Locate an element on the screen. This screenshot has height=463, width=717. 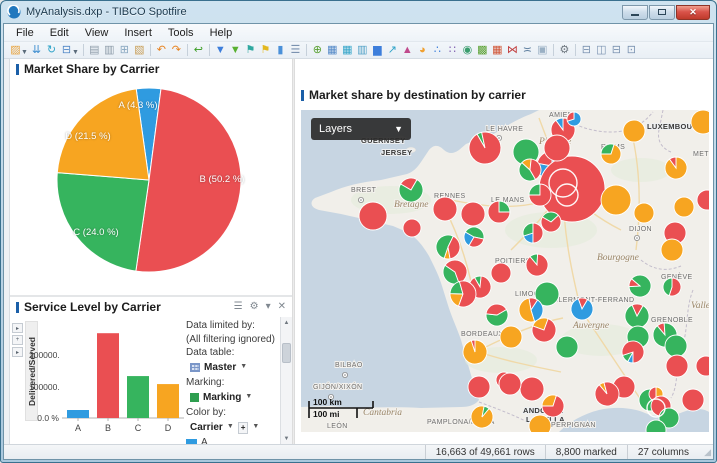
line-chart-icon: ↗ is located at coordinates (392, 49).